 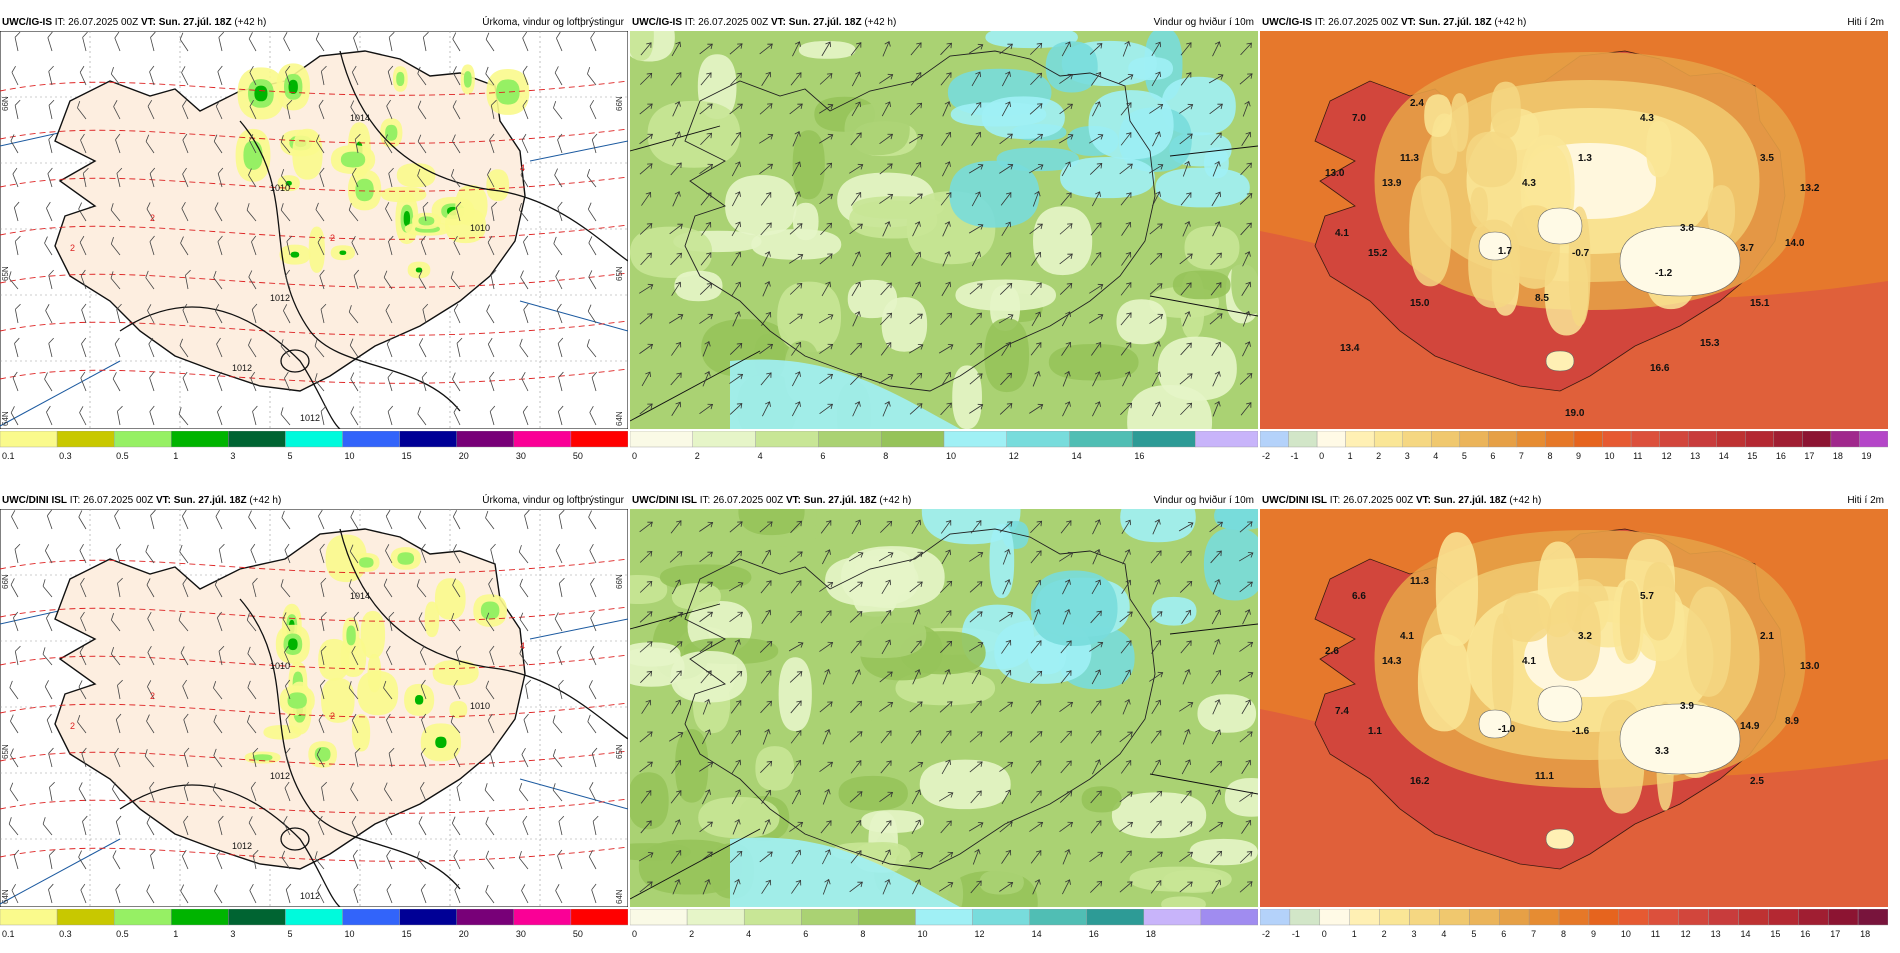 I want to click on contour-label: 1010, so click(x=480, y=706).